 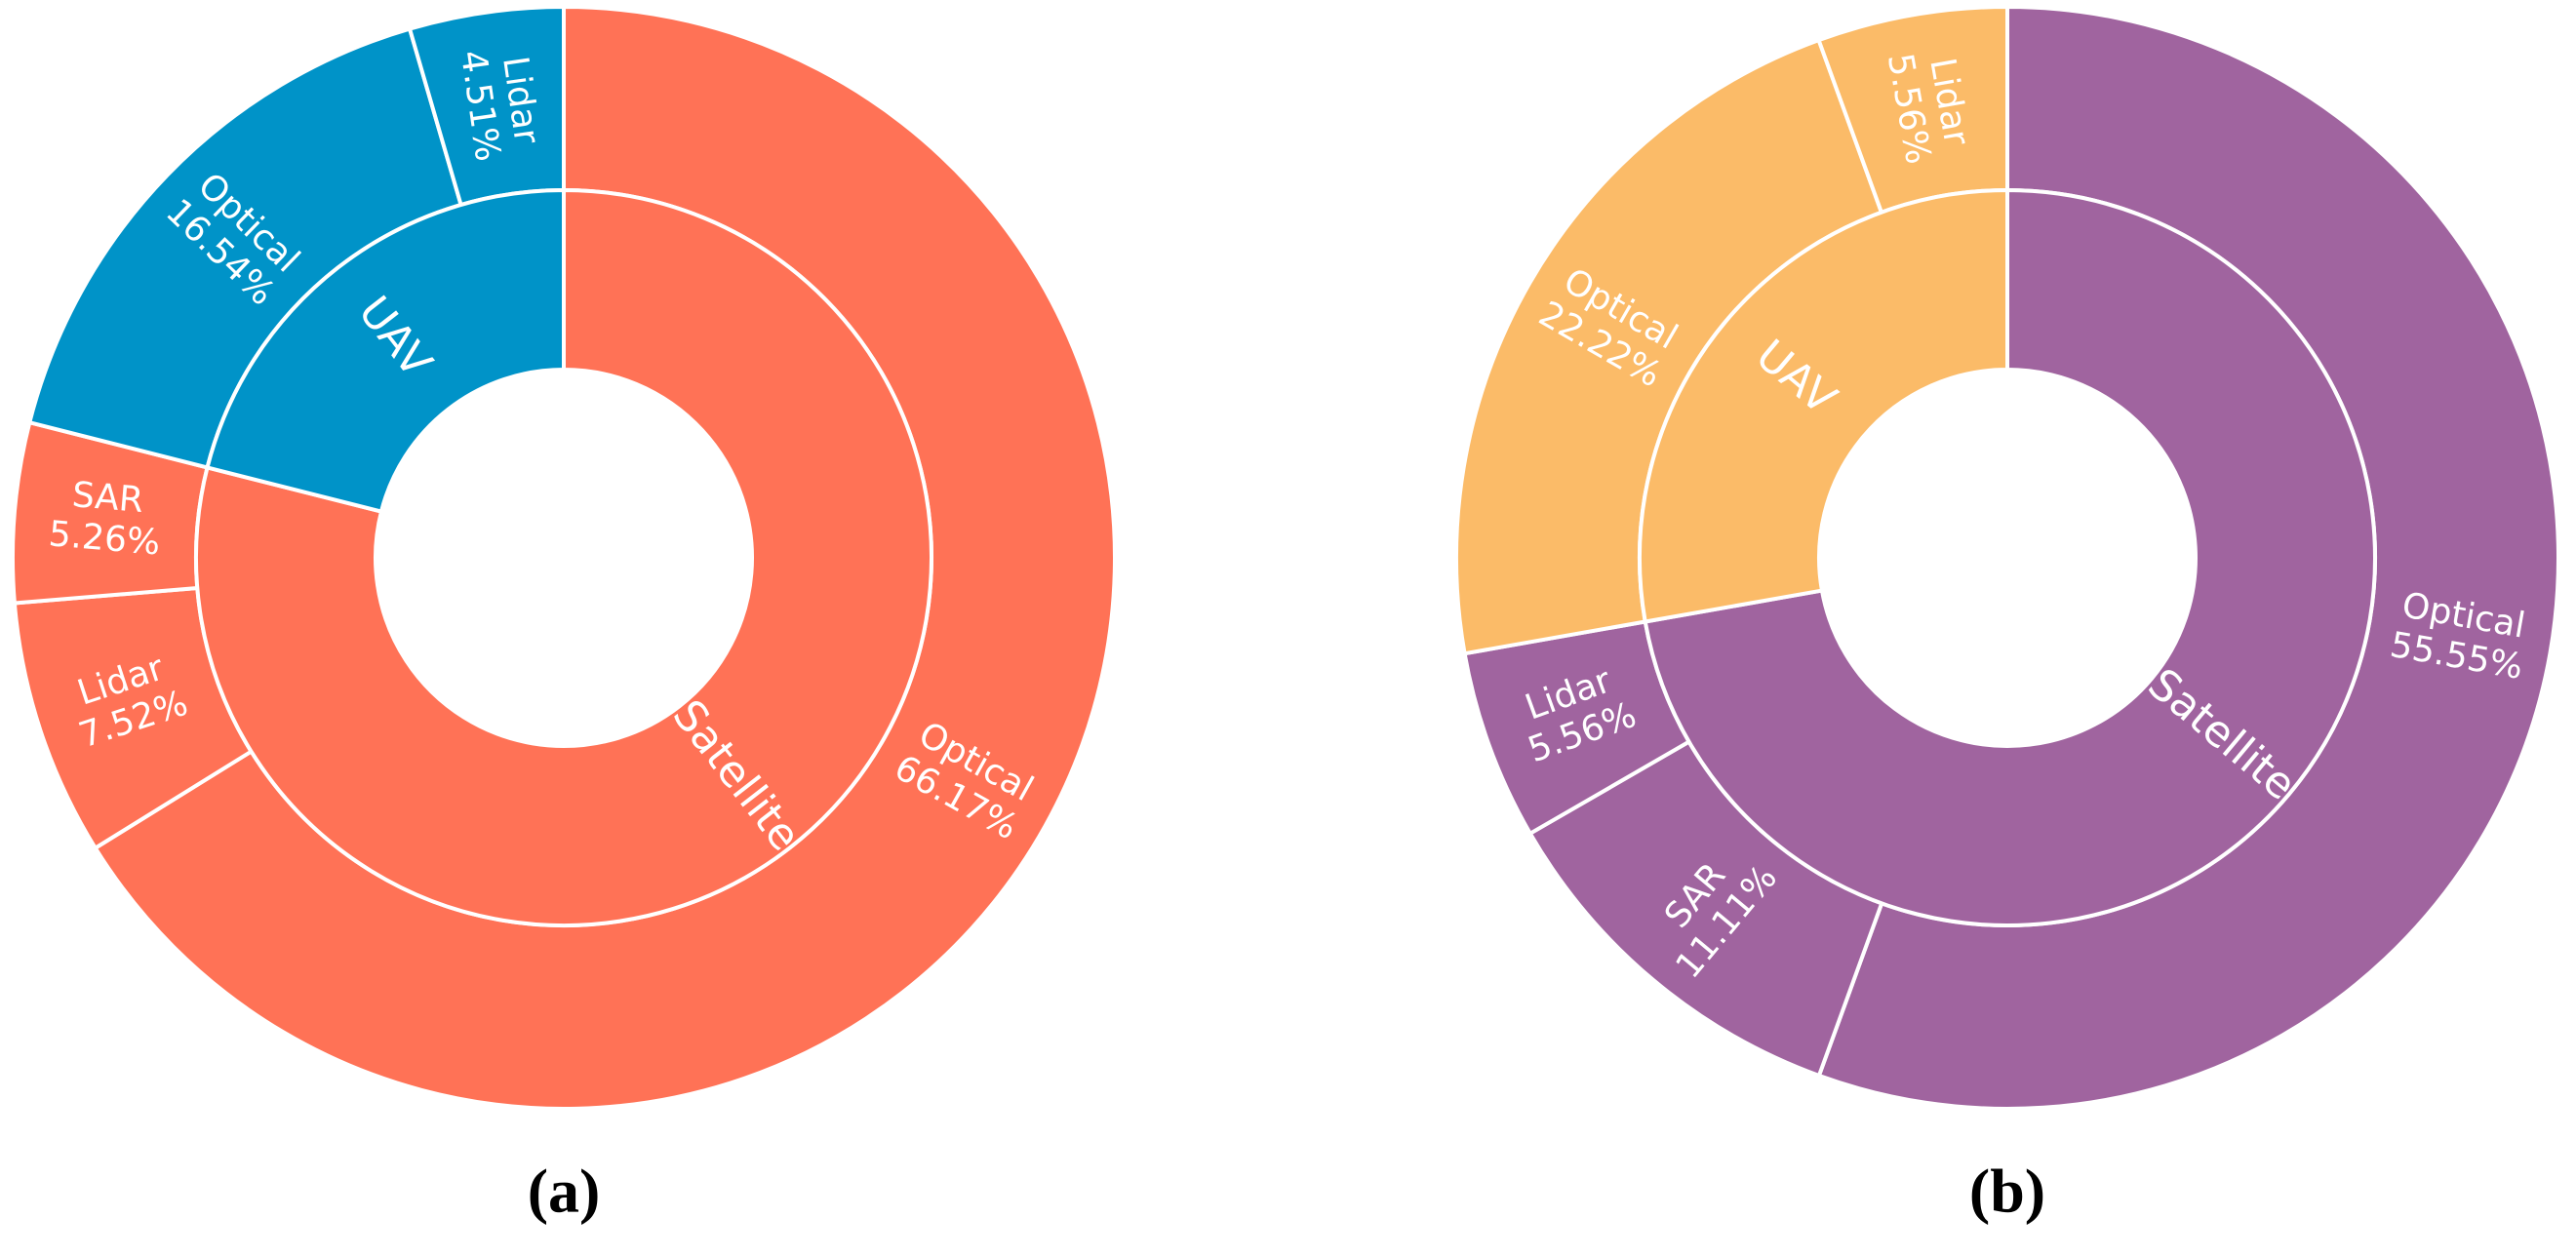 What do you see at coordinates (104, 538) in the screenshot?
I see `value-label: 5.26%` at bounding box center [104, 538].